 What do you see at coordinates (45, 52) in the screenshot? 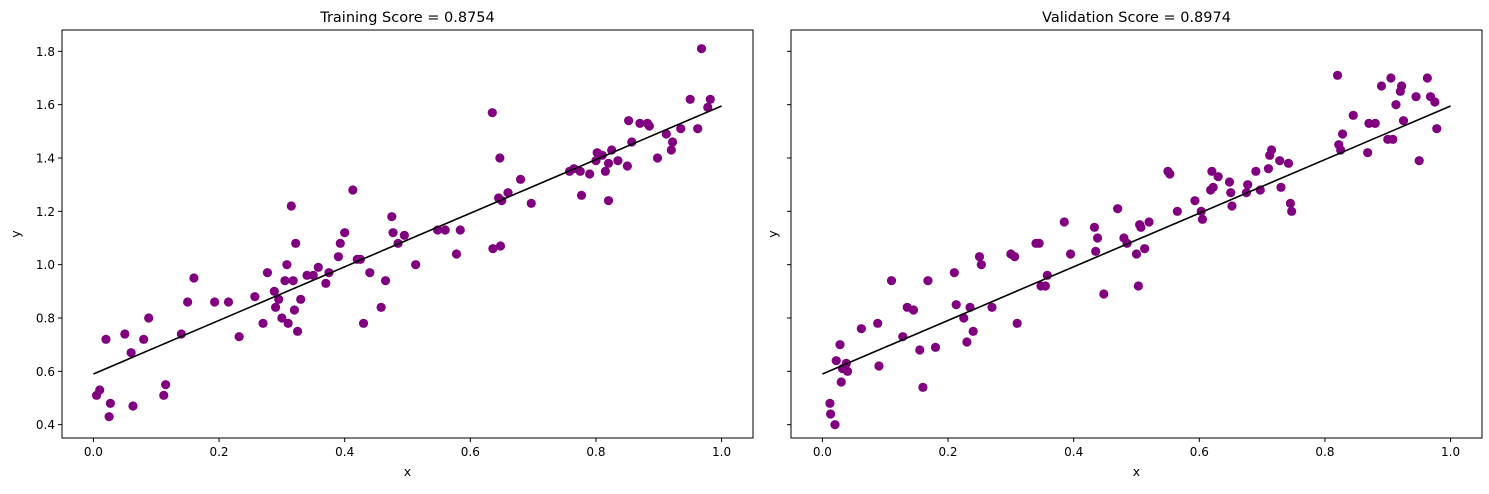
I see `y-tick-label: 1.8` at bounding box center [45, 52].